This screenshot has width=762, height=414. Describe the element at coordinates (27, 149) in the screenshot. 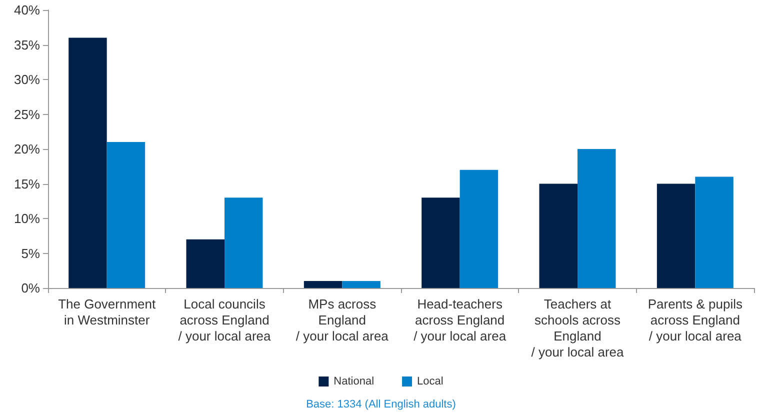

I see `y-tick-label: 20%` at that location.